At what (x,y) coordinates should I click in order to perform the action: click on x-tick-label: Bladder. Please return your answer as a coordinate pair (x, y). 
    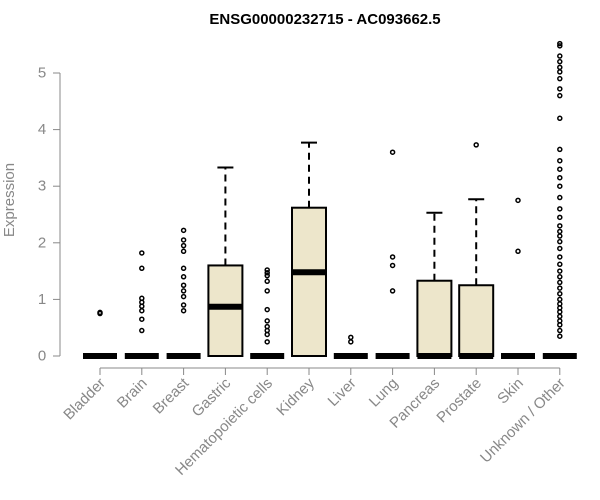
    Looking at the image, I should click on (84, 399).